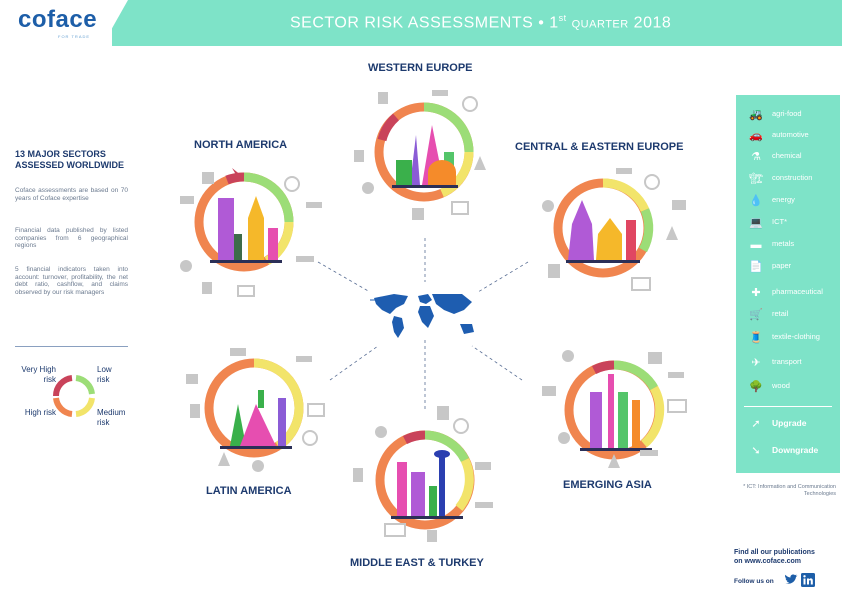  Describe the element at coordinates (756, 201) in the screenshot. I see `oil-drop-icon: 💧` at that location.